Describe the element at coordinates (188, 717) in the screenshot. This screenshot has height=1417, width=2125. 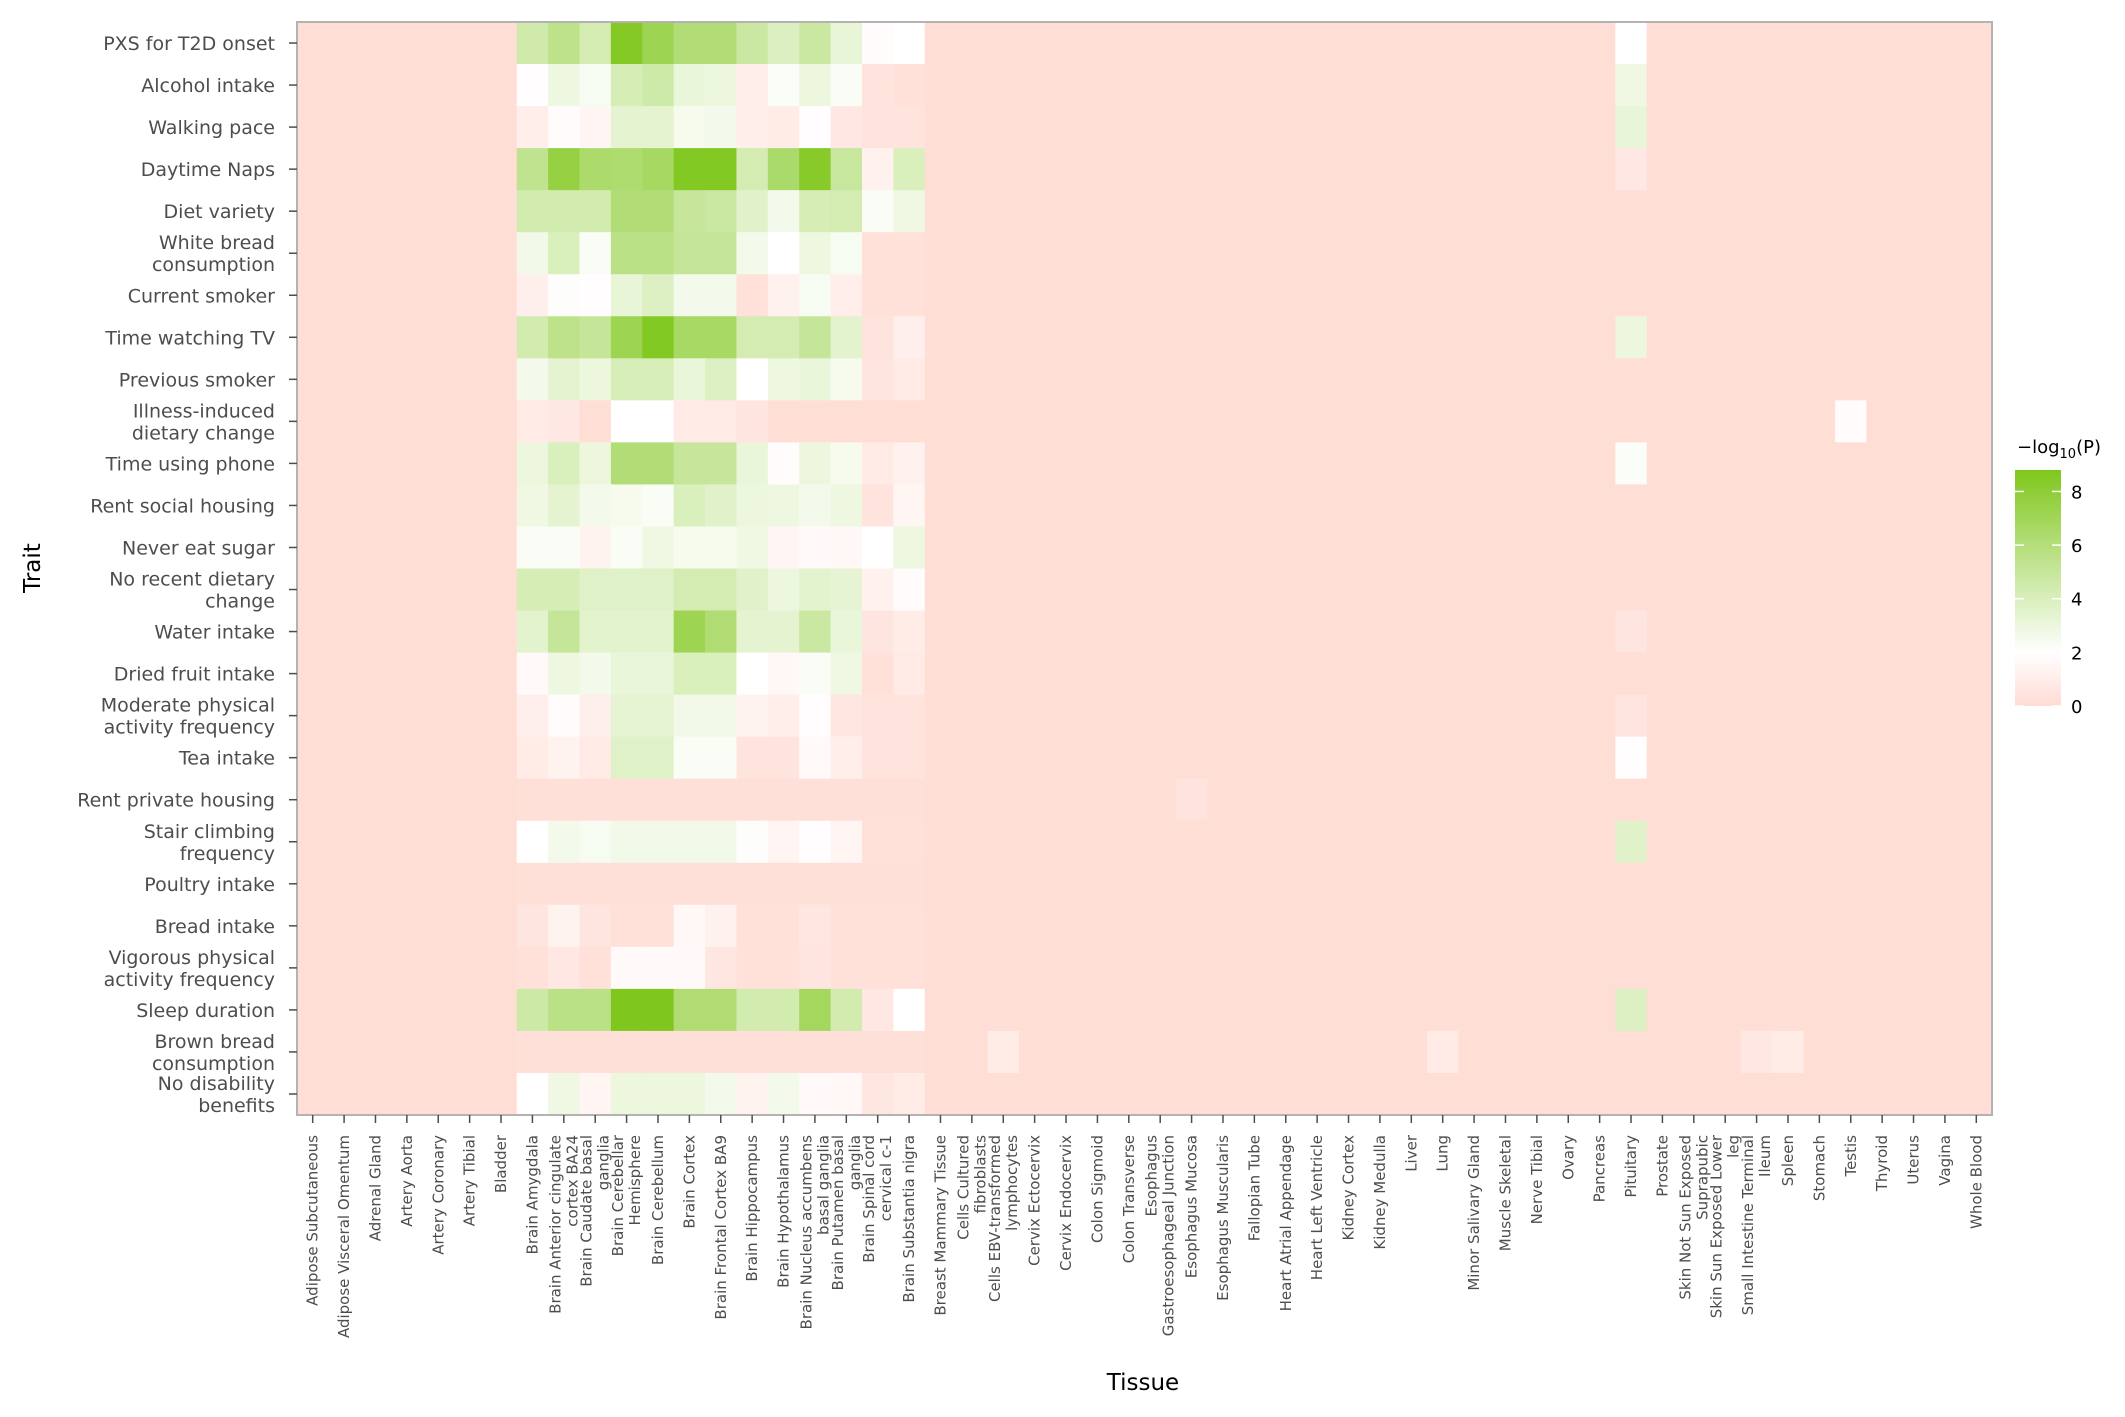
I see `y-tick-label: Moderate physical activity frequency` at that location.